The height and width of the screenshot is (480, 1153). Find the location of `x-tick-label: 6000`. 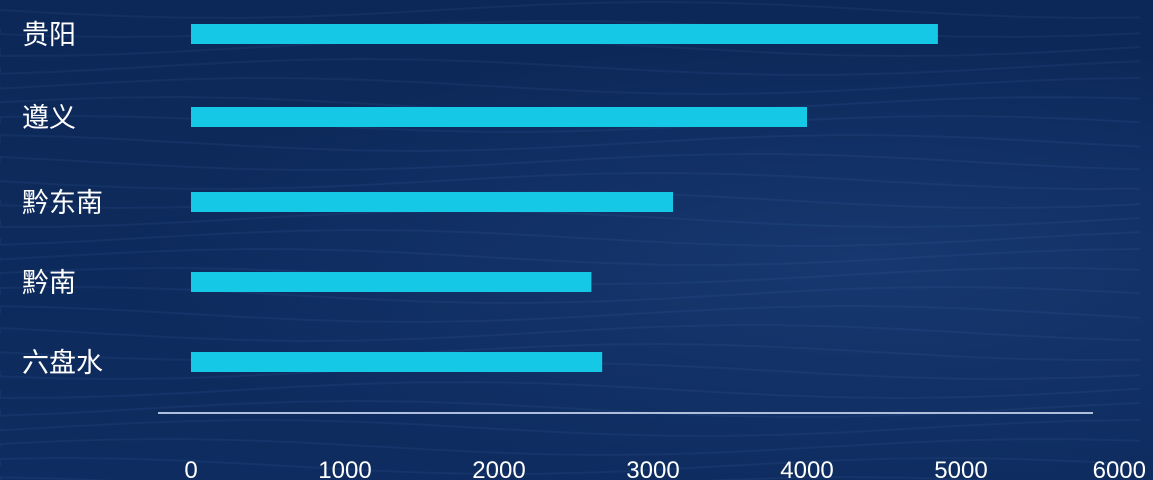

x-tick-label: 6000 is located at coordinates (1119, 468).